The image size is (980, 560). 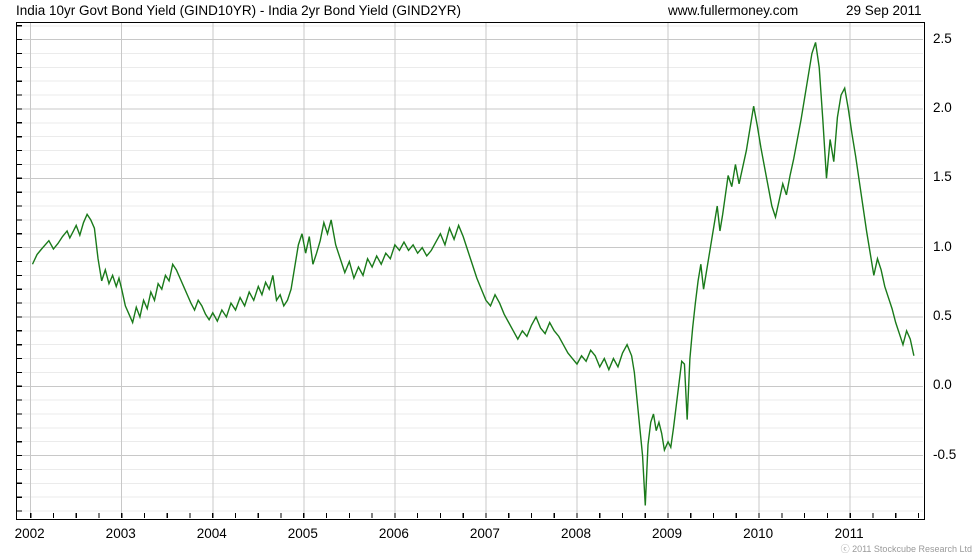 What do you see at coordinates (667, 533) in the screenshot?
I see `x-axis-tick-label: 2009` at bounding box center [667, 533].